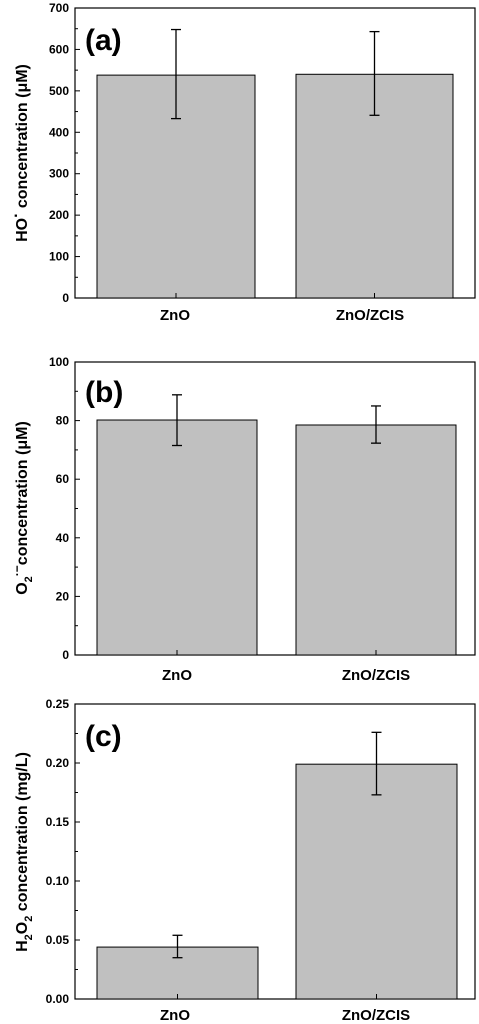  What do you see at coordinates (277, 845) in the screenshot?
I see `panel-c-error-bars` at bounding box center [277, 845].